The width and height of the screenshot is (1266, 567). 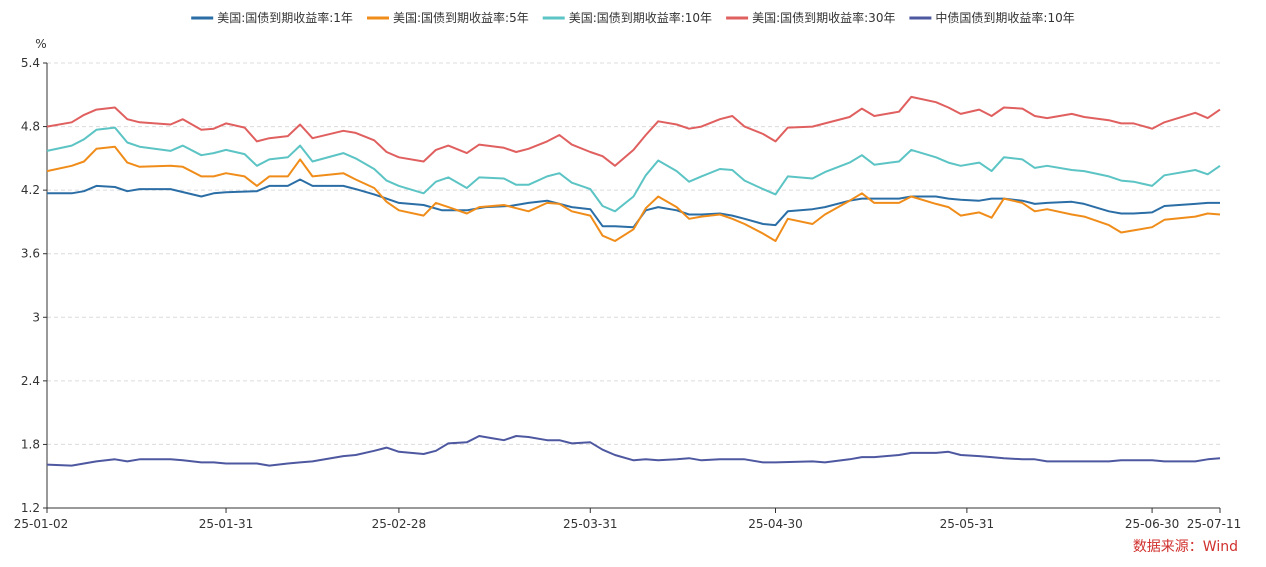 I want to click on y-tick-label: 3, so click(x=36, y=317).